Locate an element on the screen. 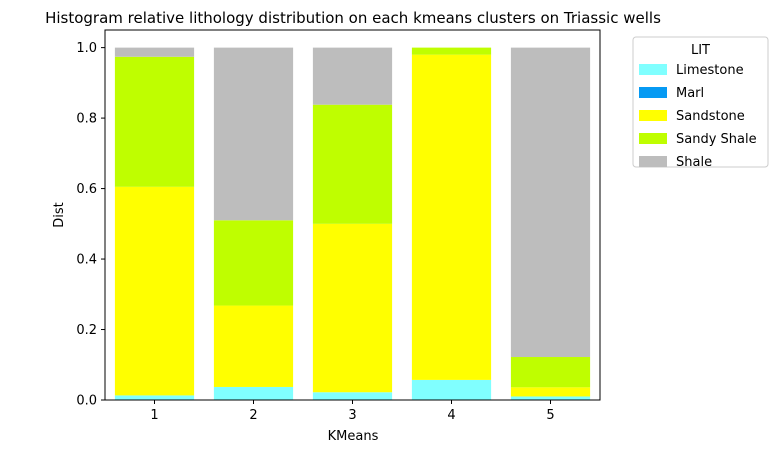 This screenshot has height=453, width=778. legend-items: Limestone Marl Sandstone Sandy Shale Shale is located at coordinates (698, 116).